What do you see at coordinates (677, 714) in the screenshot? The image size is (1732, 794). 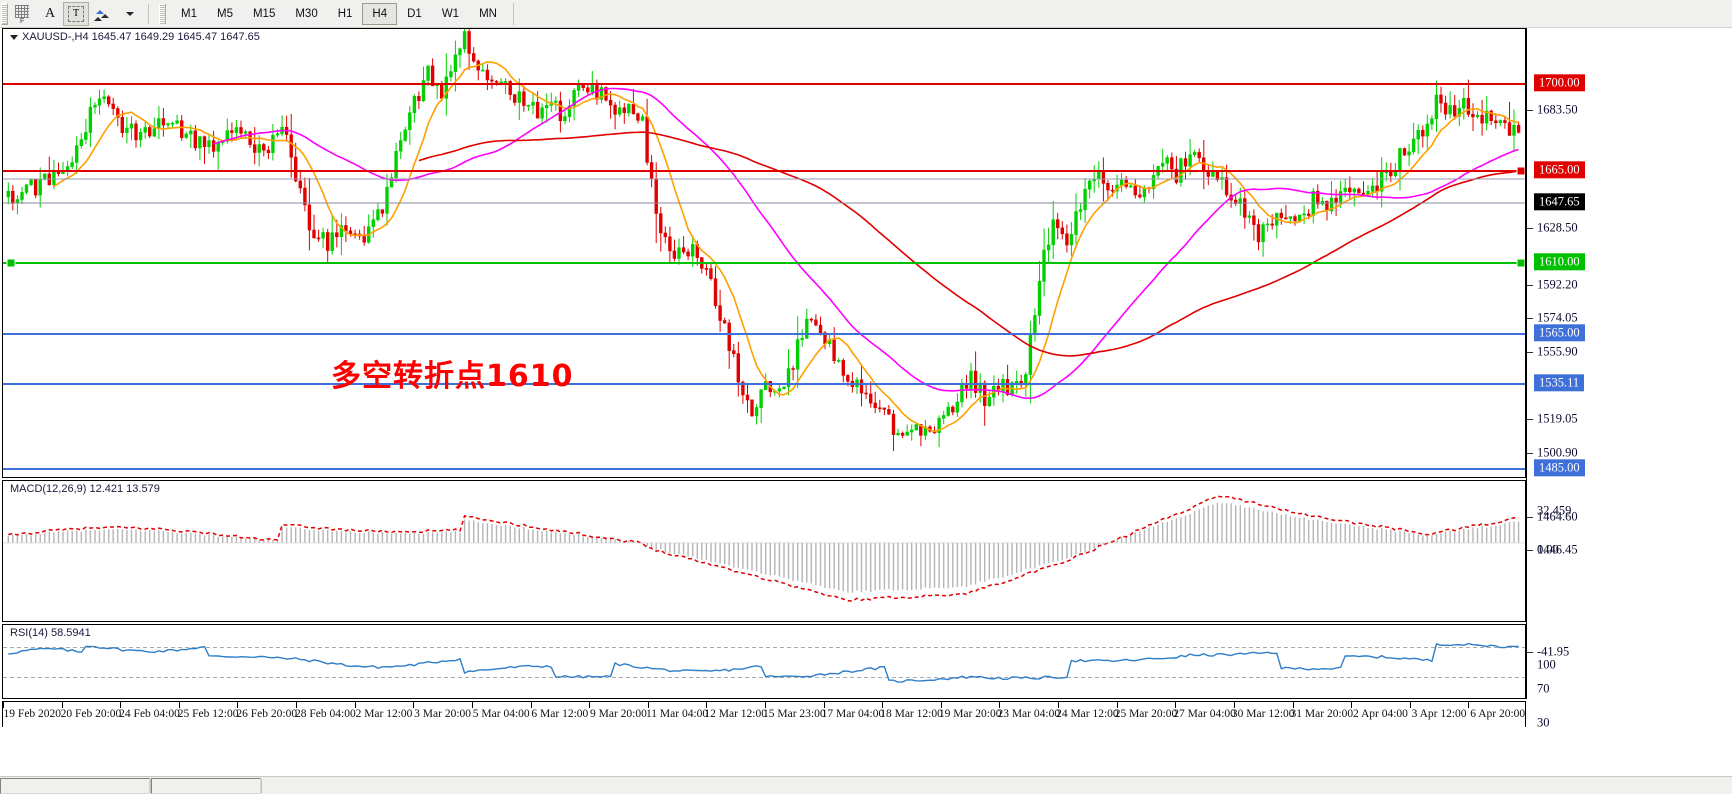 I see `time-tick-label: 11 Mar 04:00` at bounding box center [677, 714].